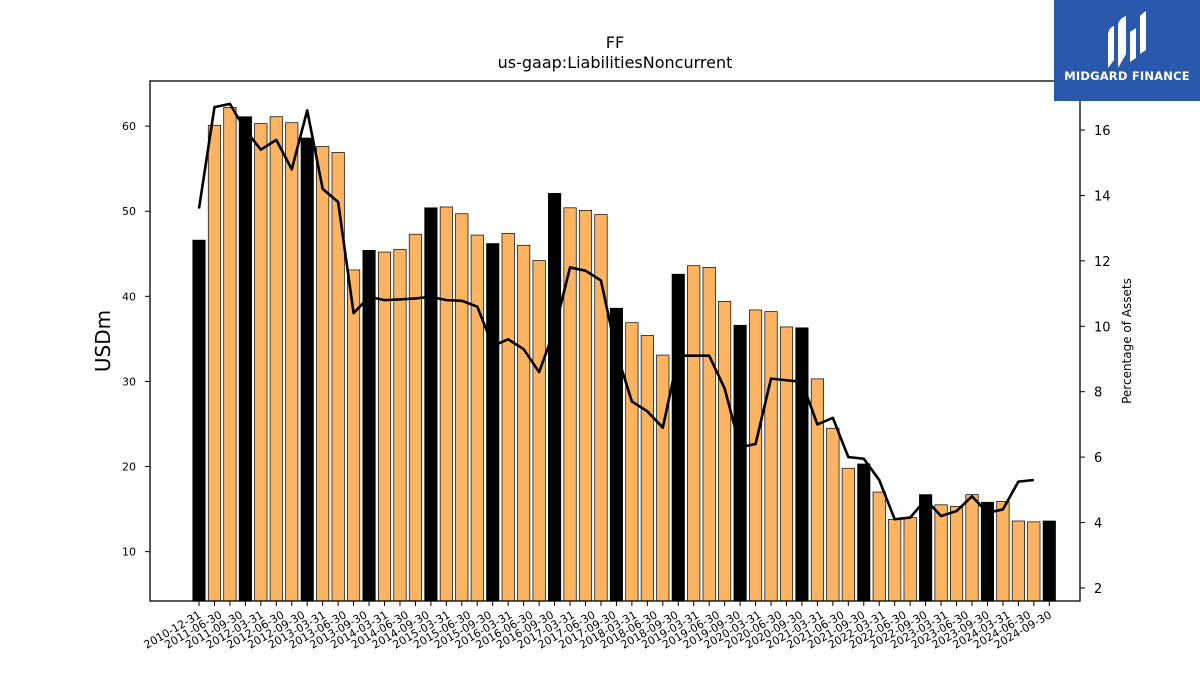 The width and height of the screenshot is (1200, 675). Describe the element at coordinates (1127, 76) in the screenshot. I see `logo-text: MIDGARD FINANCE` at that location.